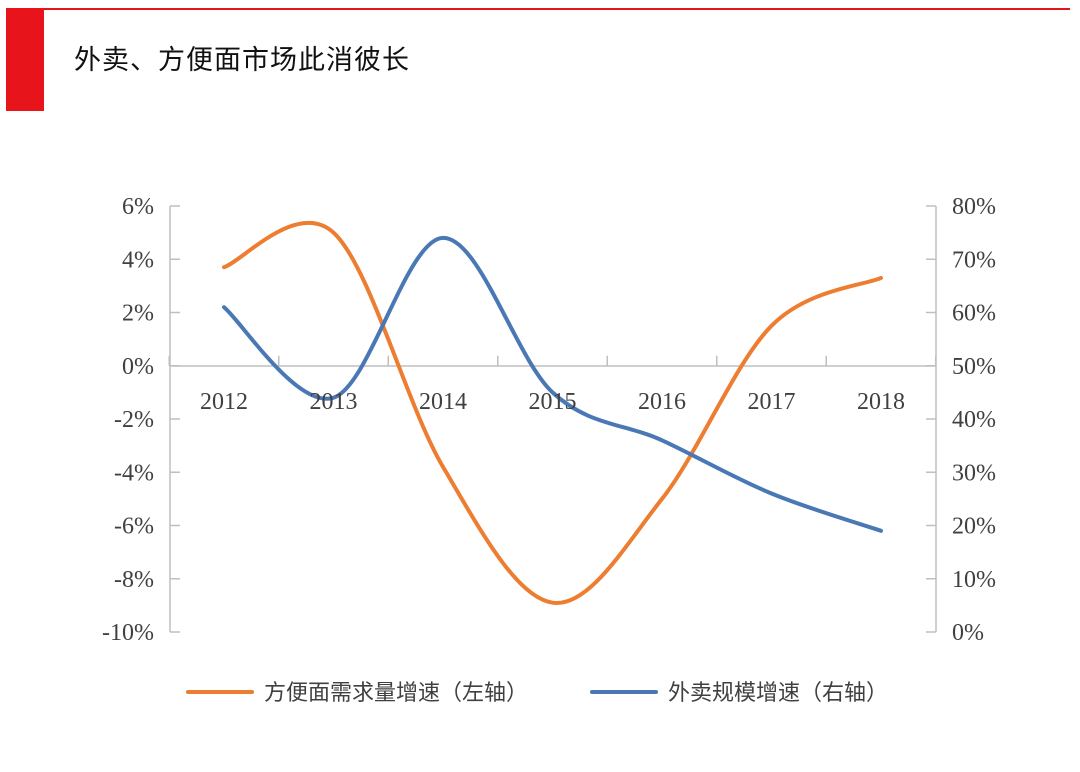 This screenshot has height=772, width=1080. Describe the element at coordinates (537, 693) in the screenshot. I see `legend: 方便面需求量增速（左轴） 外卖规模增速（右轴）` at that location.